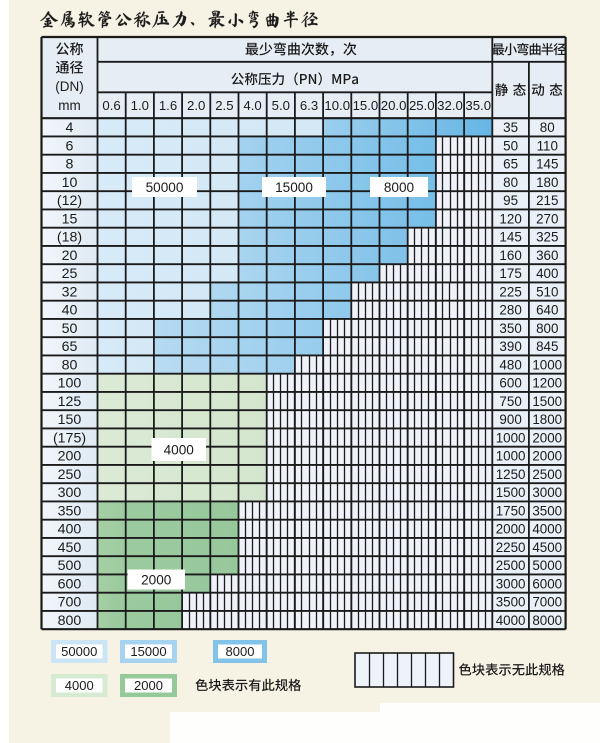 This screenshot has width=600, height=743. I want to click on svg-text: 35, so click(510, 127).